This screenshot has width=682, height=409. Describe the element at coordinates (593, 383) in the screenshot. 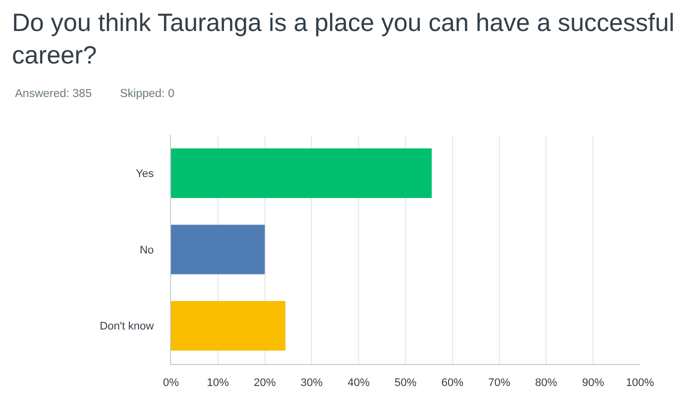

I see `x-tick-label: 90%` at that location.